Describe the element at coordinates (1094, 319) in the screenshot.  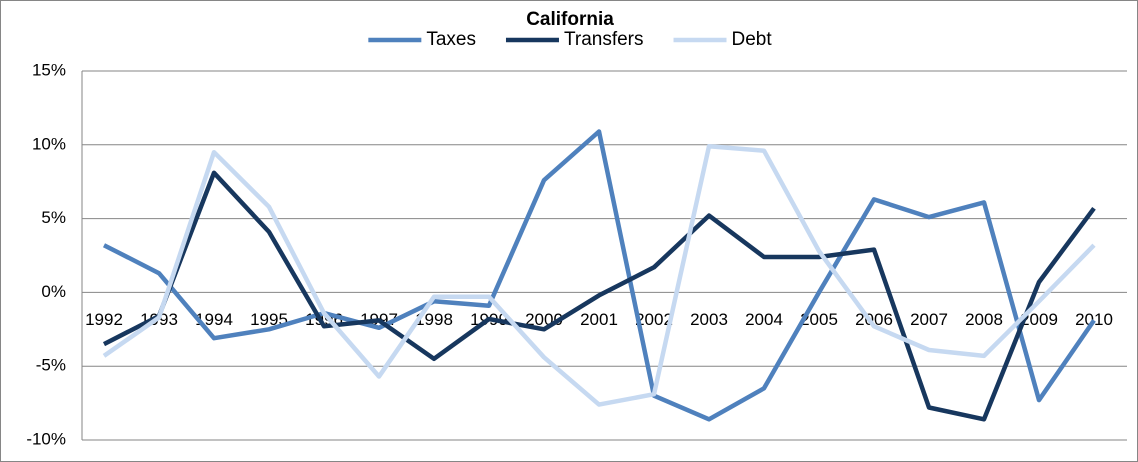
I see `x-tick-label: 2010` at that location.